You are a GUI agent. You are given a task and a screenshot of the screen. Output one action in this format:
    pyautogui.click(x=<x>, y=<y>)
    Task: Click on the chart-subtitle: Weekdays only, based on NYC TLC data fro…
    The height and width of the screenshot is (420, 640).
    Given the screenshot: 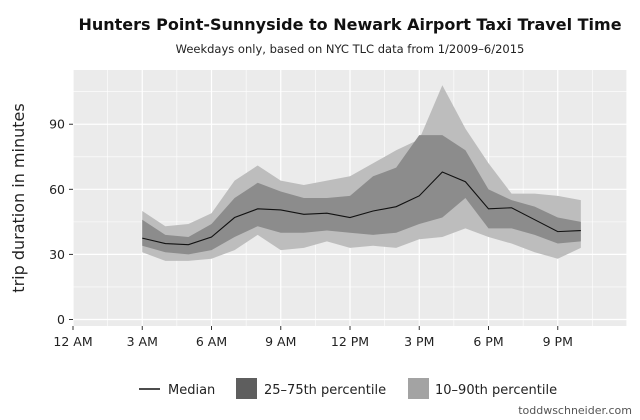 What is the action you would take?
    pyautogui.click(x=350, y=49)
    